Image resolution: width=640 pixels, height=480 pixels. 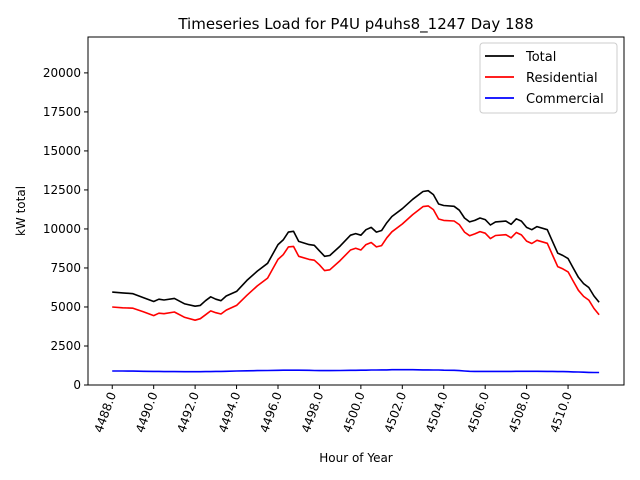 I want to click on y-tick-label: 2500, so click(x=65, y=346).